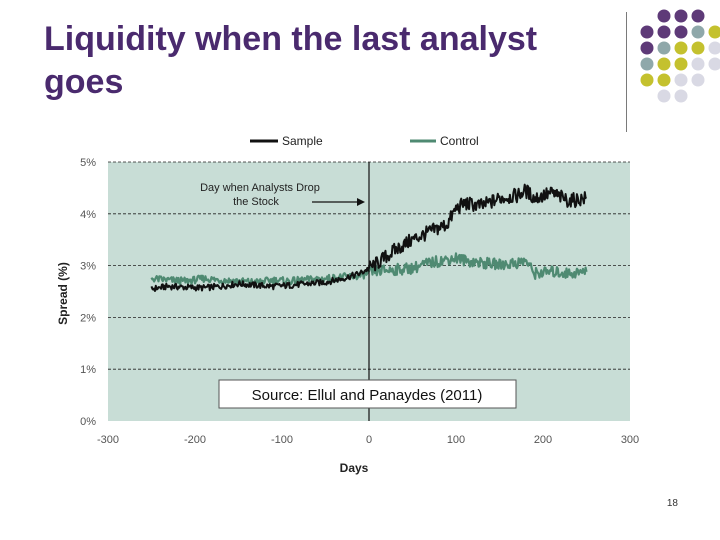 The width and height of the screenshot is (720, 540). What do you see at coordinates (282, 195) in the screenshot?
I see `annotation: Day when Analysts Drop the Stock` at bounding box center [282, 195].